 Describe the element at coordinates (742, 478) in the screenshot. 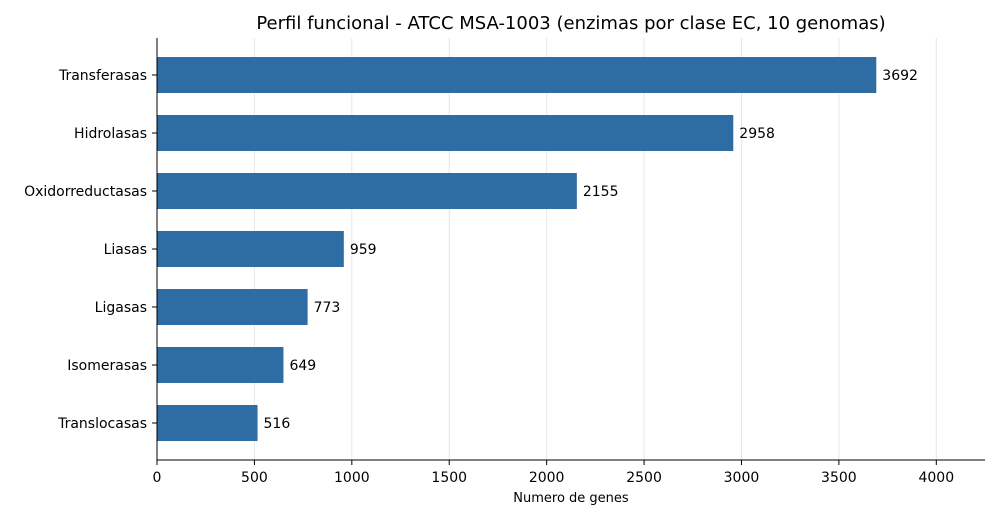

I see `x-tick-label: 3000` at that location.